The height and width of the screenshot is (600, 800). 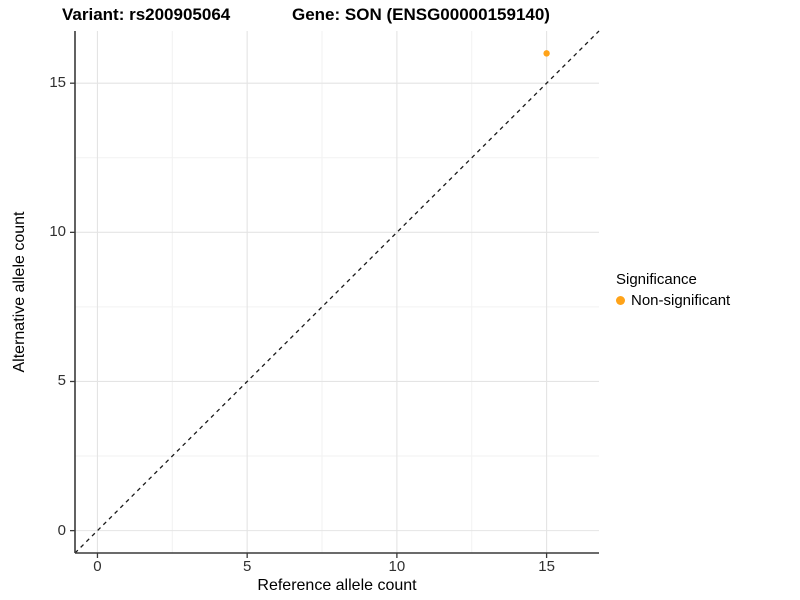 I want to click on y-tick-label: 0, so click(x=61, y=530).